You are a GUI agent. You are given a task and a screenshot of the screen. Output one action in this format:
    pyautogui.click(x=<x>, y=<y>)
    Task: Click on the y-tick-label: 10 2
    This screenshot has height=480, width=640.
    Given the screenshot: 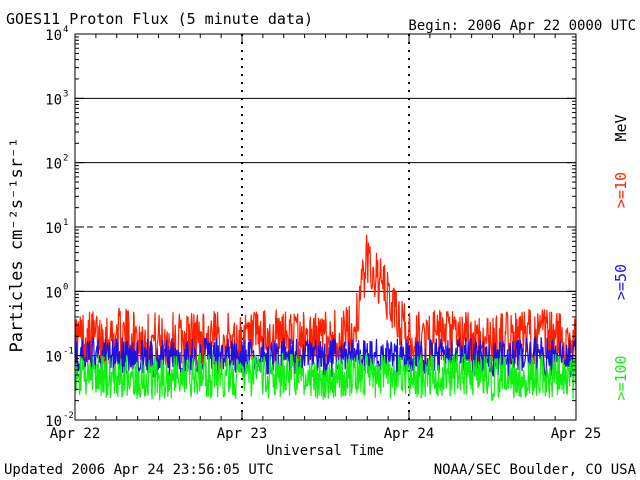 What is the action you would take?
    pyautogui.click(x=56, y=163)
    